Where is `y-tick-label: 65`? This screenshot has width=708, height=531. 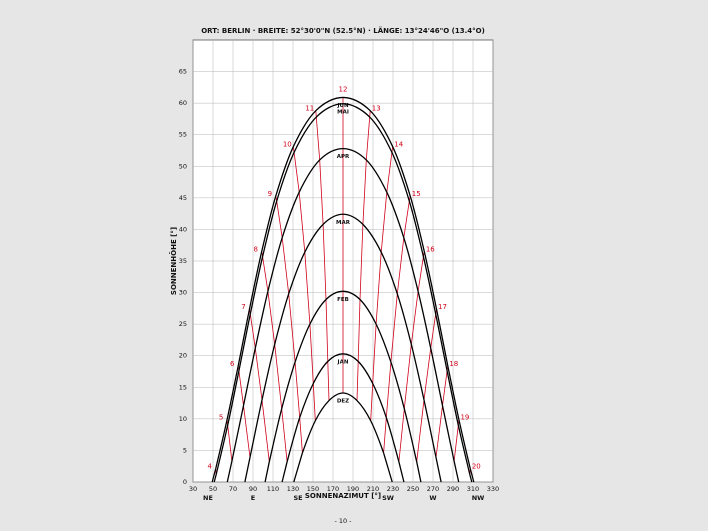 y-tick-label: 65 is located at coordinates (183, 72).